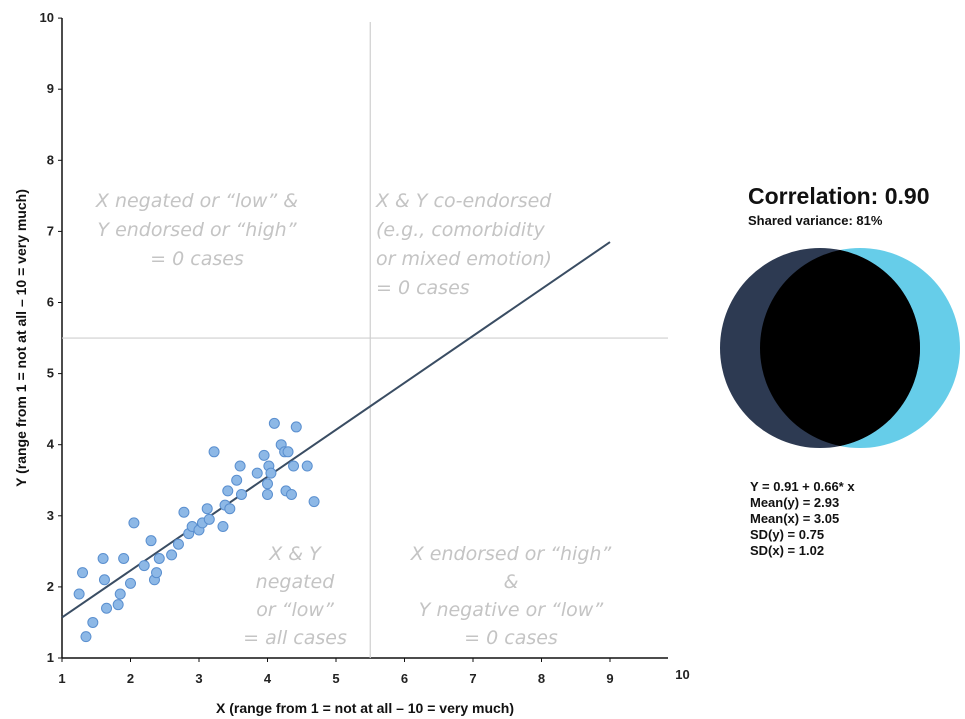  What do you see at coordinates (460, 230) in the screenshot?
I see `quadrant-top-right-line: (e.g., comorbidity` at bounding box center [460, 230].